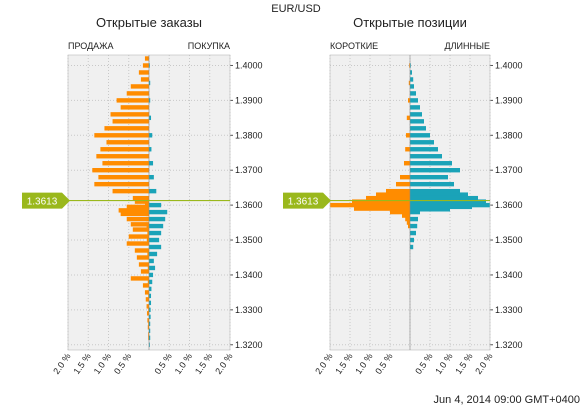  I want to click on y-tick-label: 1.3700, so click(509, 170).